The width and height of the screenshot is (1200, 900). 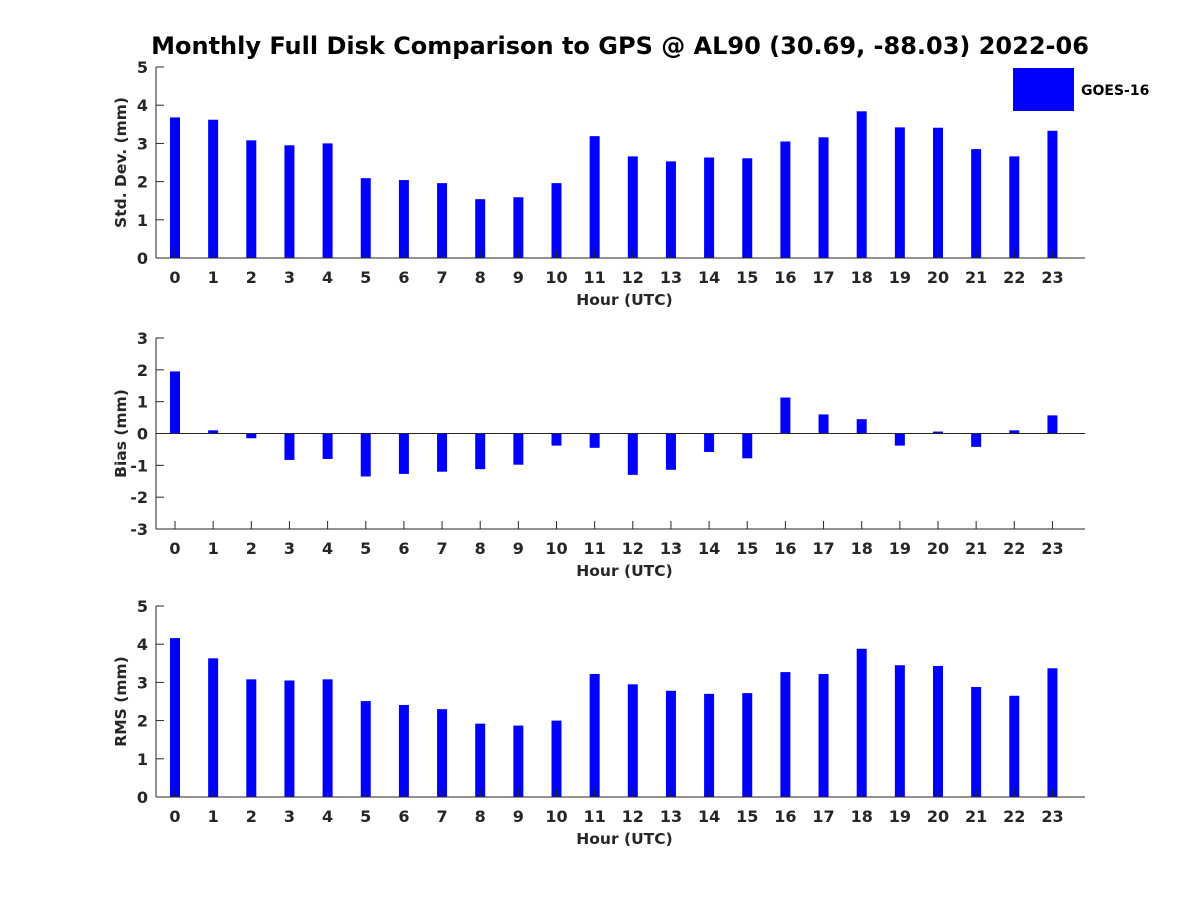 I want to click on x-tick-label: 23, so click(x=1052, y=277).